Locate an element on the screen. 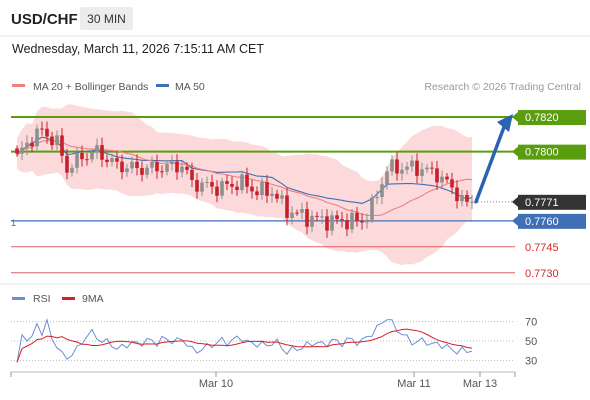 This screenshot has width=590, height=400. rsi-tick-70: 70 is located at coordinates (531, 323).